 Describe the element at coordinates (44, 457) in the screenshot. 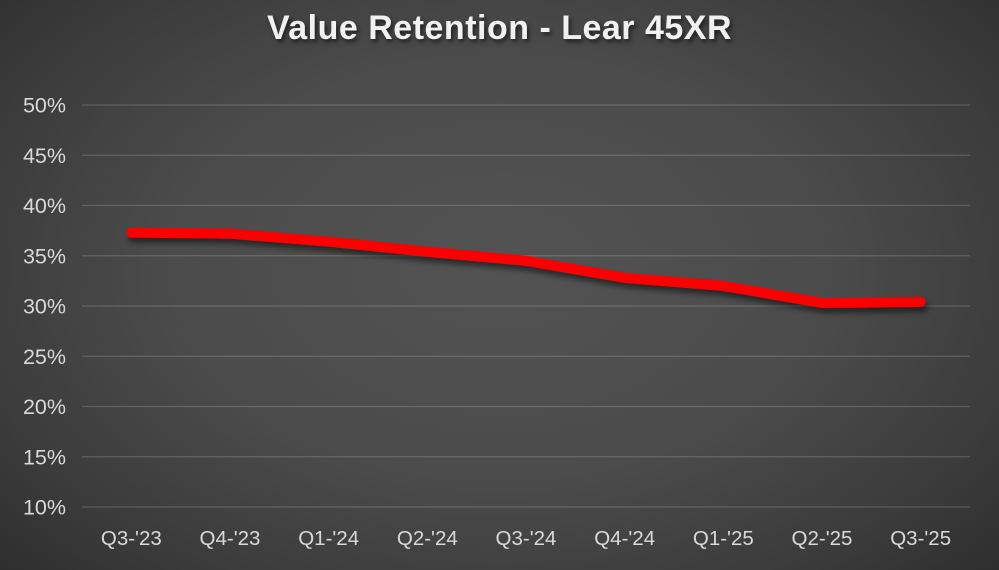

I see `y-axis-tick-label: 15%` at that location.